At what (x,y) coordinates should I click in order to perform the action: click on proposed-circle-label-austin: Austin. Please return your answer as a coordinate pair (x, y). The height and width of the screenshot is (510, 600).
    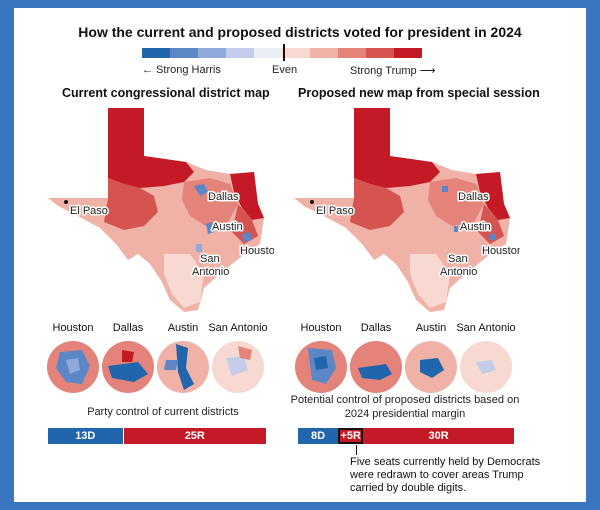
    Looking at the image, I should click on (431, 328).